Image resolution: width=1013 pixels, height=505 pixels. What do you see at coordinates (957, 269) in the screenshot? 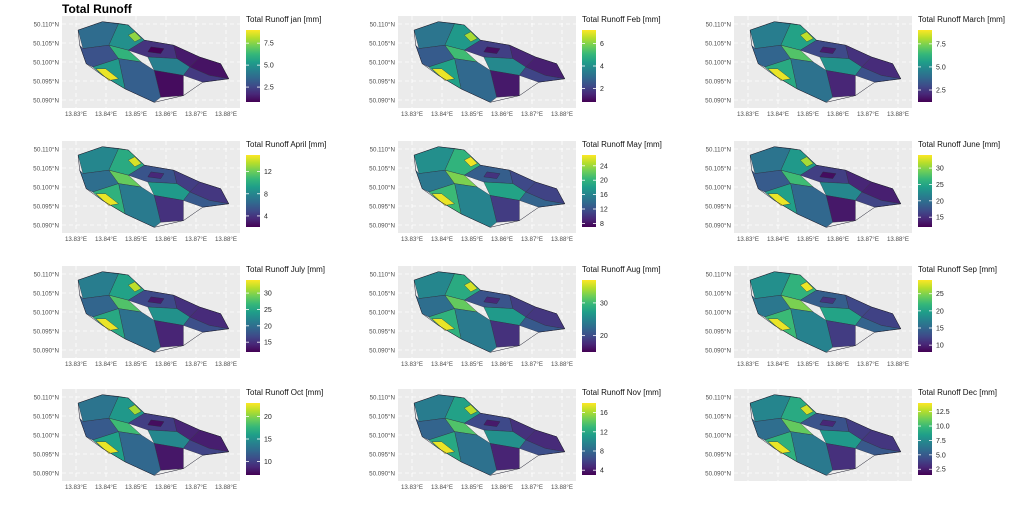
I see `legend-title: Total Runoff Sep [mm]` at bounding box center [957, 269].